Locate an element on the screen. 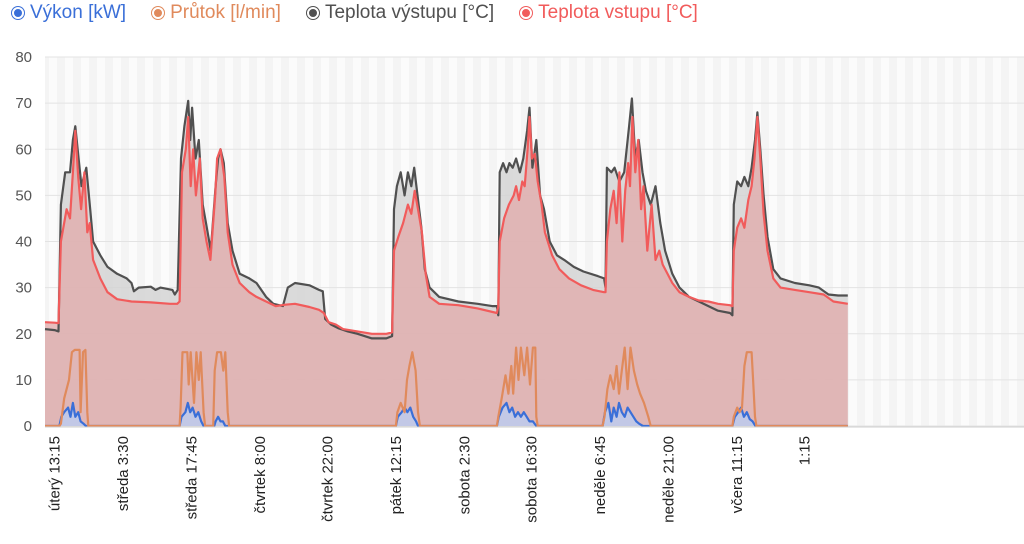  y-tick-label: 50 is located at coordinates (23, 195).